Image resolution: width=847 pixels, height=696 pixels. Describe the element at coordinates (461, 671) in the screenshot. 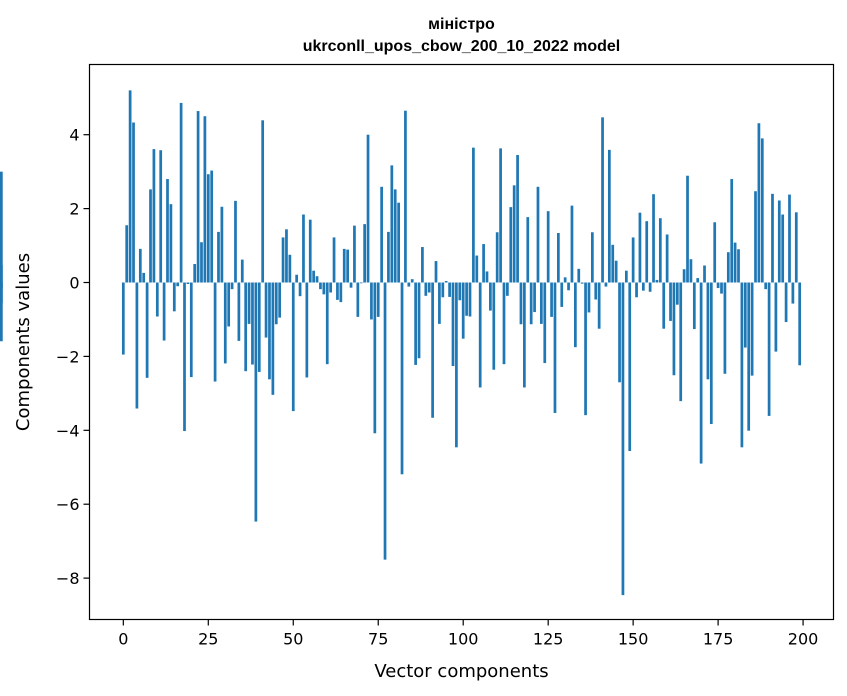

I see `x-axis-label: Vector components` at that location.